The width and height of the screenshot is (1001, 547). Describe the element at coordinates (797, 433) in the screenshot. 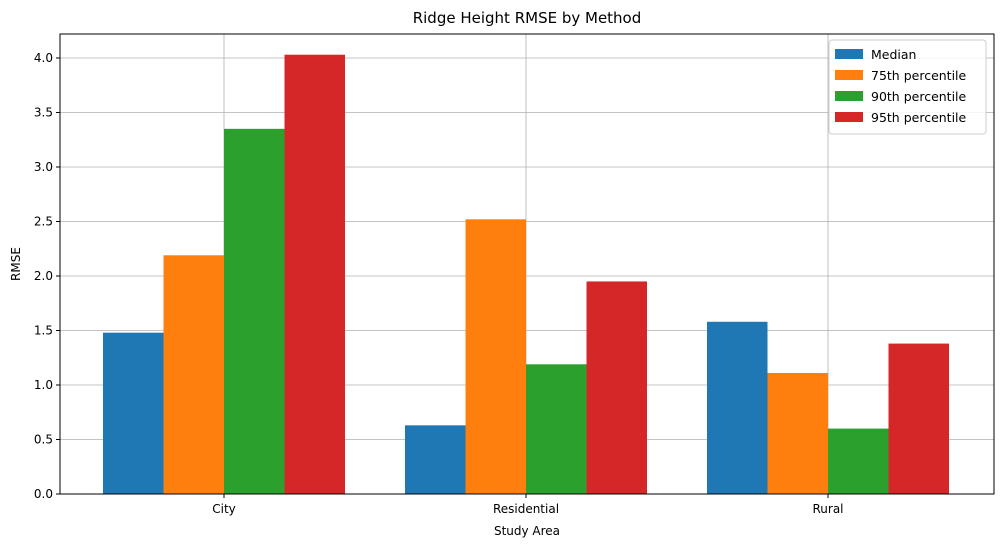

I see `bar-75th-percentile-rural` at that location.